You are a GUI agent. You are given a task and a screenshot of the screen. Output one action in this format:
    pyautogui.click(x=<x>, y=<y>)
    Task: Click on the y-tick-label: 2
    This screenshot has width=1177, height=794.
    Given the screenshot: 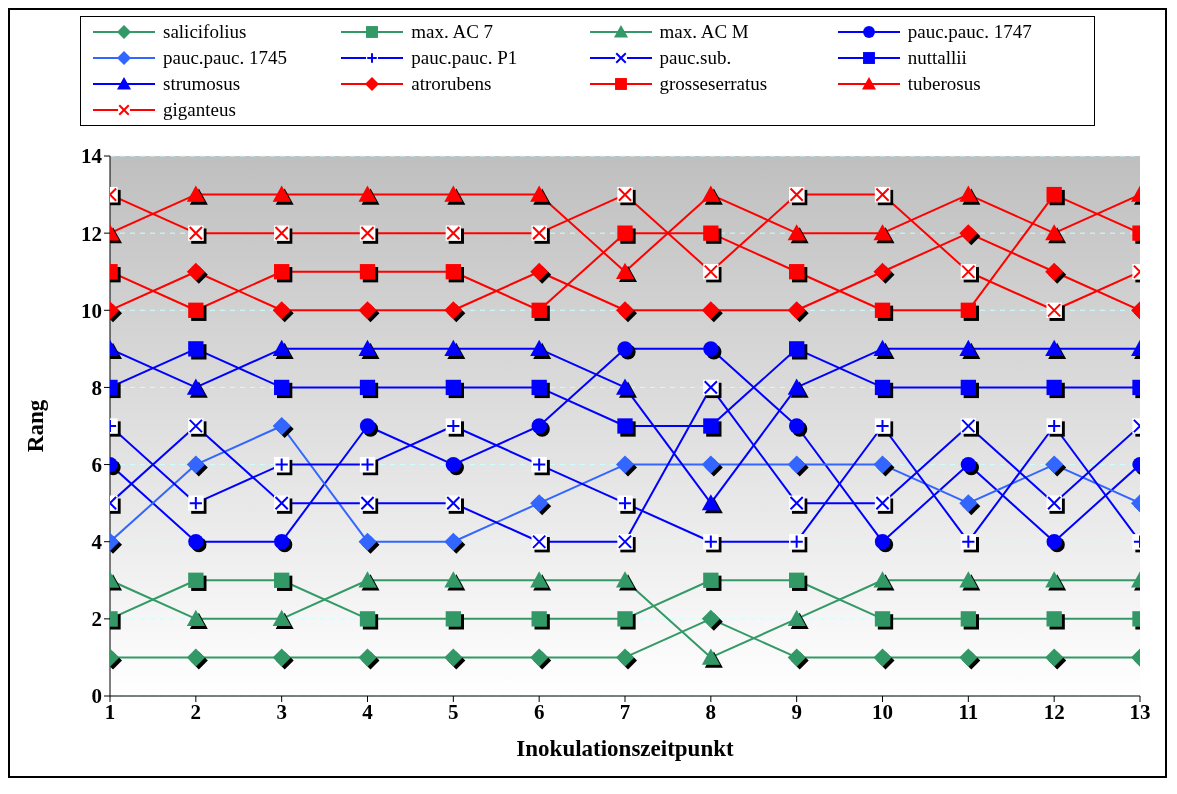 What is the action you would take?
    pyautogui.click(x=96, y=619)
    